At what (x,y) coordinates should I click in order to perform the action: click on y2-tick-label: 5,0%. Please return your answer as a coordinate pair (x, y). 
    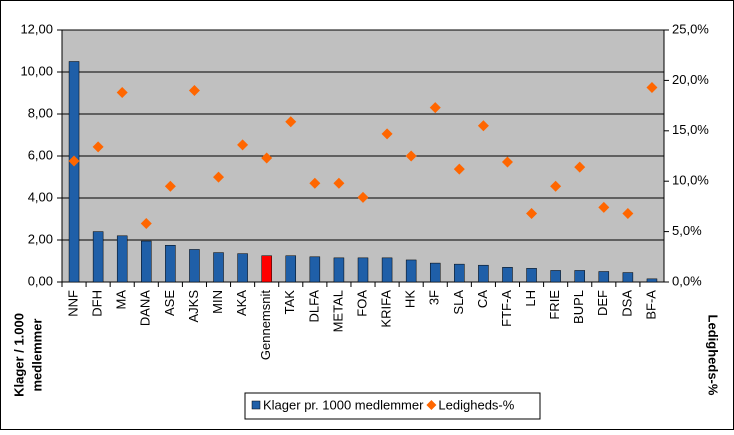
    Looking at the image, I should click on (687, 230).